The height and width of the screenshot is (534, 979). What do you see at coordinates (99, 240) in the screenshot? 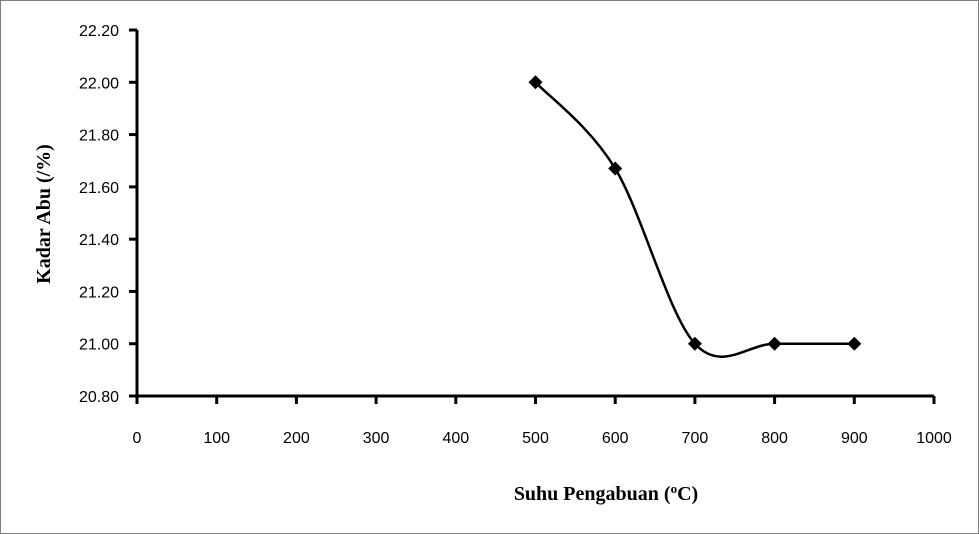
I see `y-tick-label: 21.40` at bounding box center [99, 240].